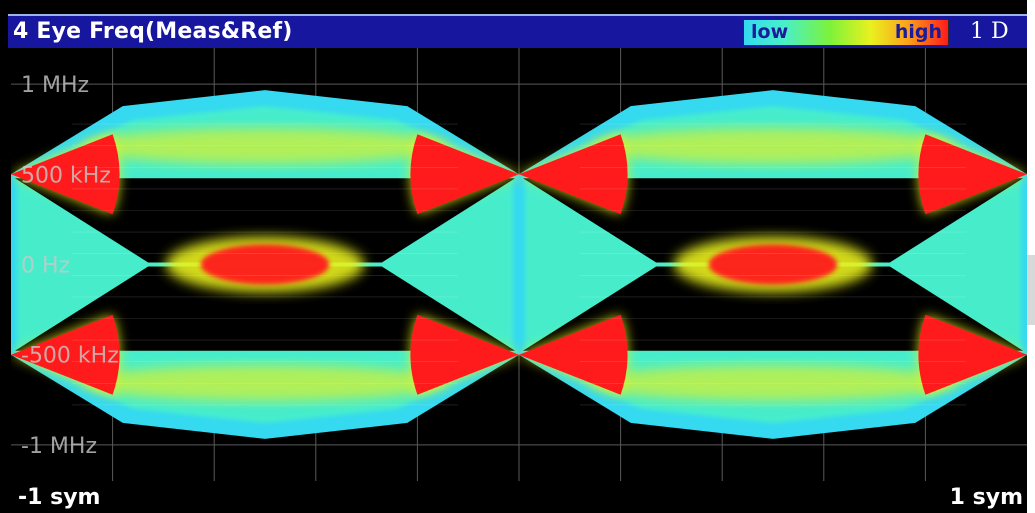 The width and height of the screenshot is (1035, 513). Describe the element at coordinates (70, 356) in the screenshot. I see `y-tick-label: -500 kHz` at that location.